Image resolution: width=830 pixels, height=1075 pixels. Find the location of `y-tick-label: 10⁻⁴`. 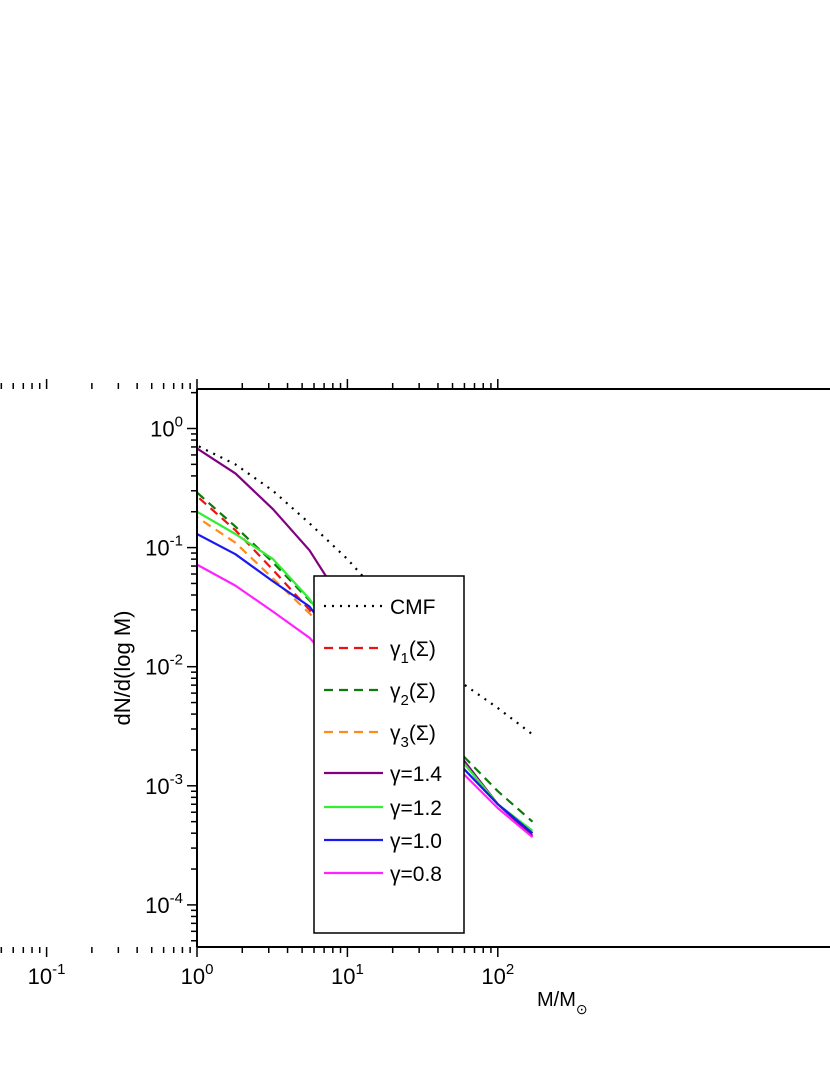

y-tick-label: 10⁻⁴ is located at coordinates (164, 904).